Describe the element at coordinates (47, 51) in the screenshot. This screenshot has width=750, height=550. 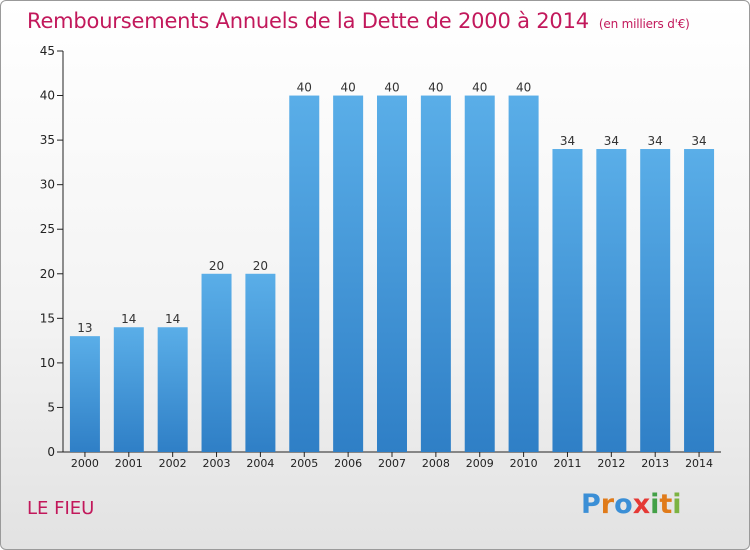
I see `y-tick-label: 45` at that location.